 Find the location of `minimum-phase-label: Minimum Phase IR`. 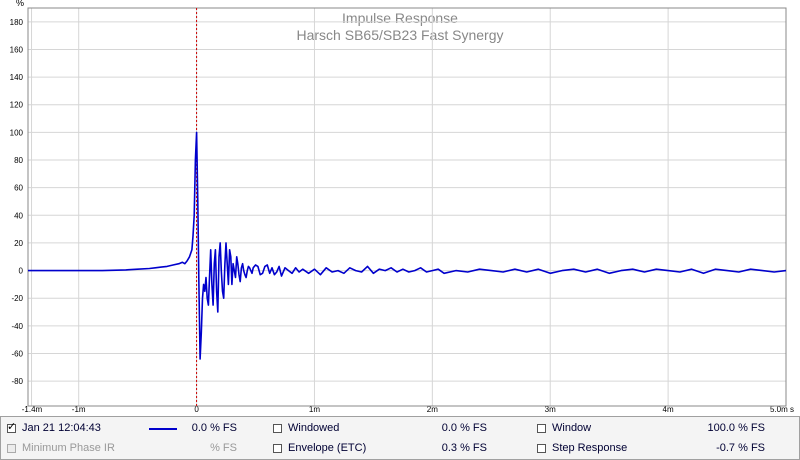

minimum-phase-label: Minimum Phase IR is located at coordinates (68, 448).